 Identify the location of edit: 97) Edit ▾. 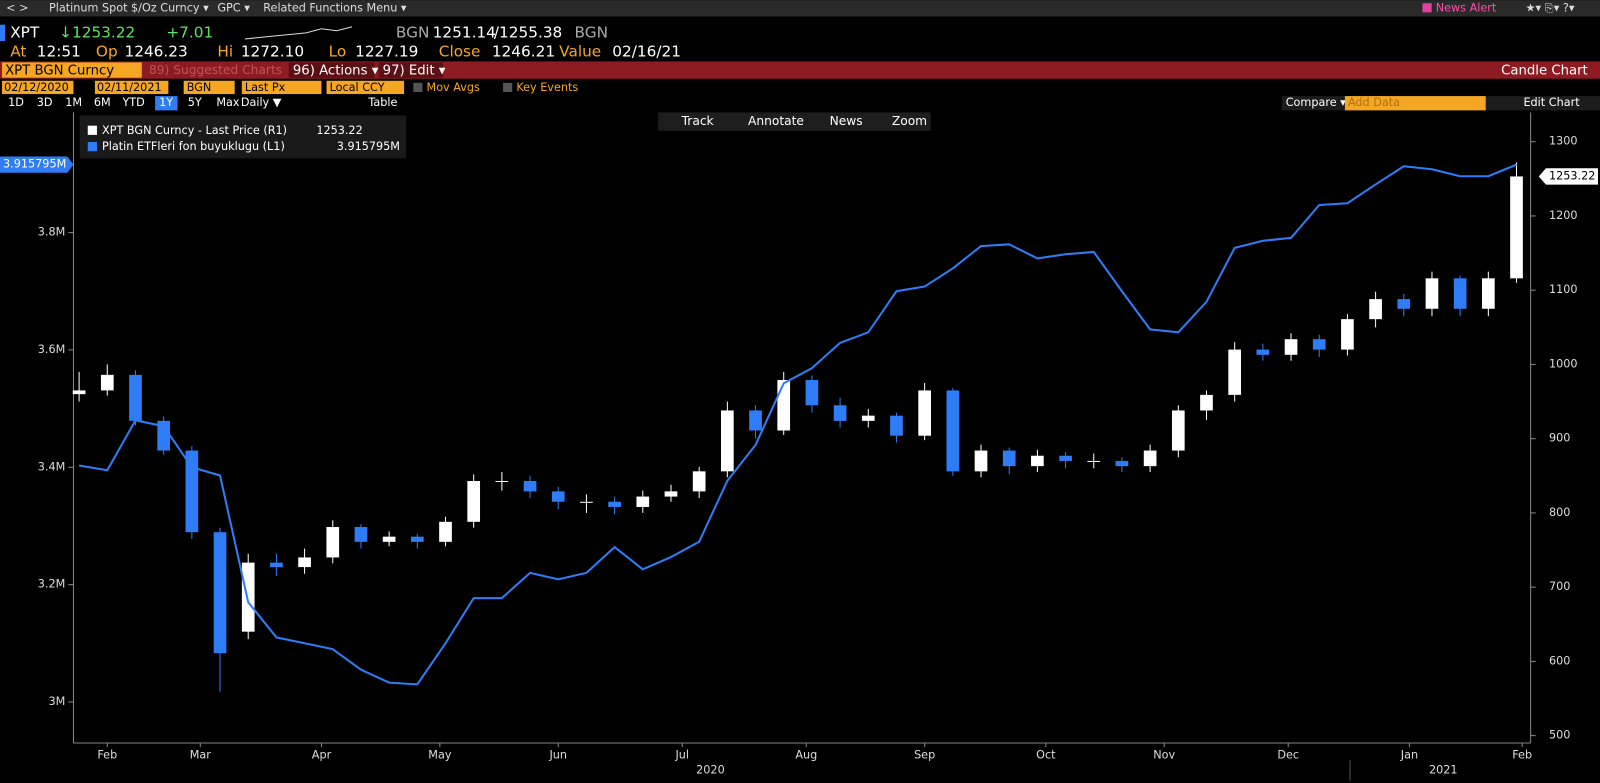
(414, 71).